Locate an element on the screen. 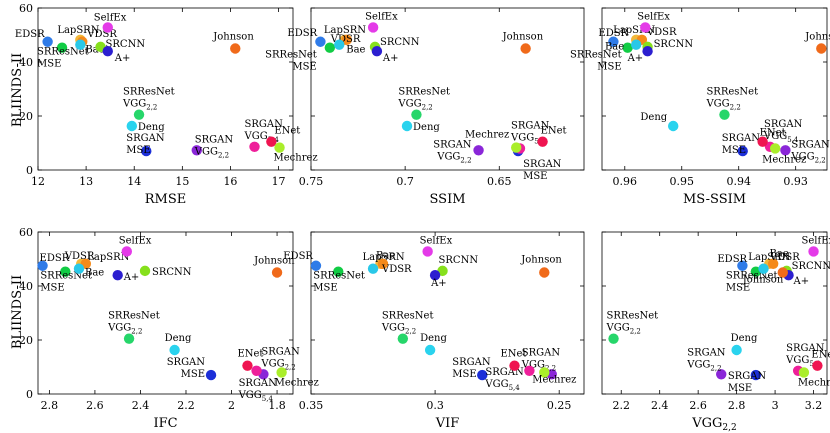 The width and height of the screenshot is (830, 433). y-tick-label: 40 is located at coordinates (26, 62).